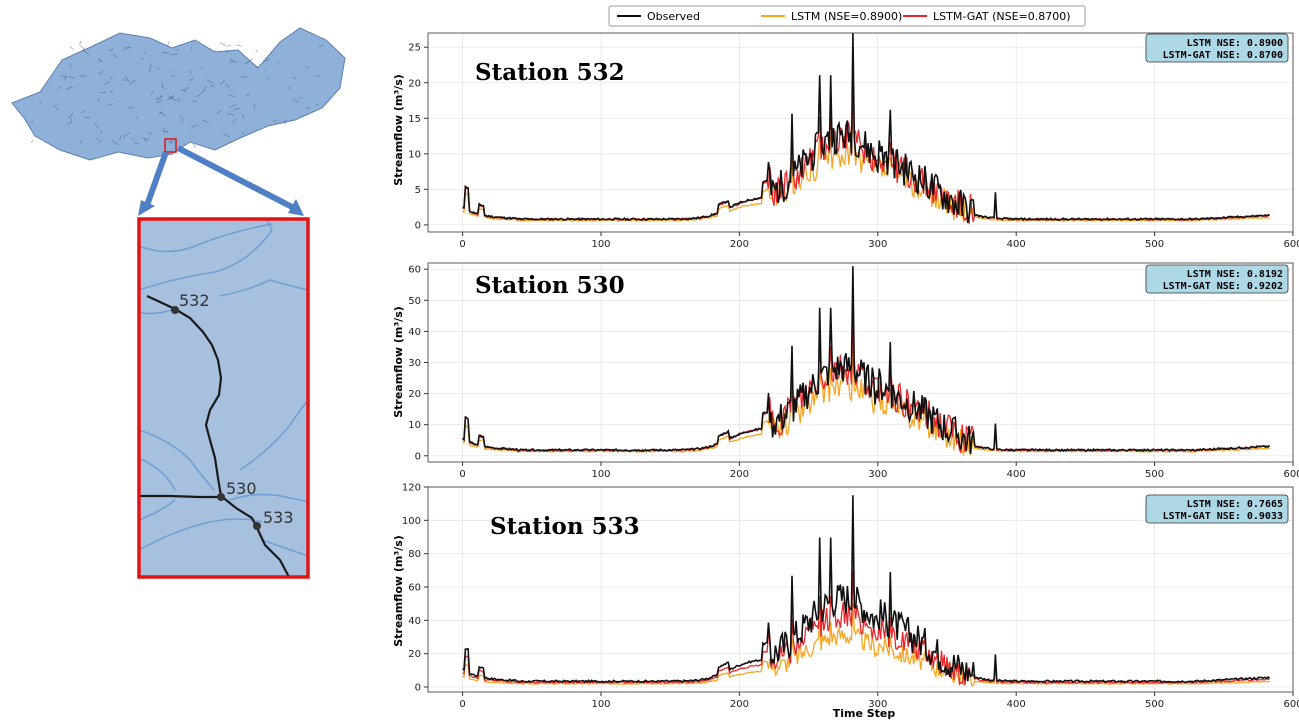 Image resolution: width=1299 pixels, height=725 pixels. I want to click on zoom-arrows, so click(221, 182).